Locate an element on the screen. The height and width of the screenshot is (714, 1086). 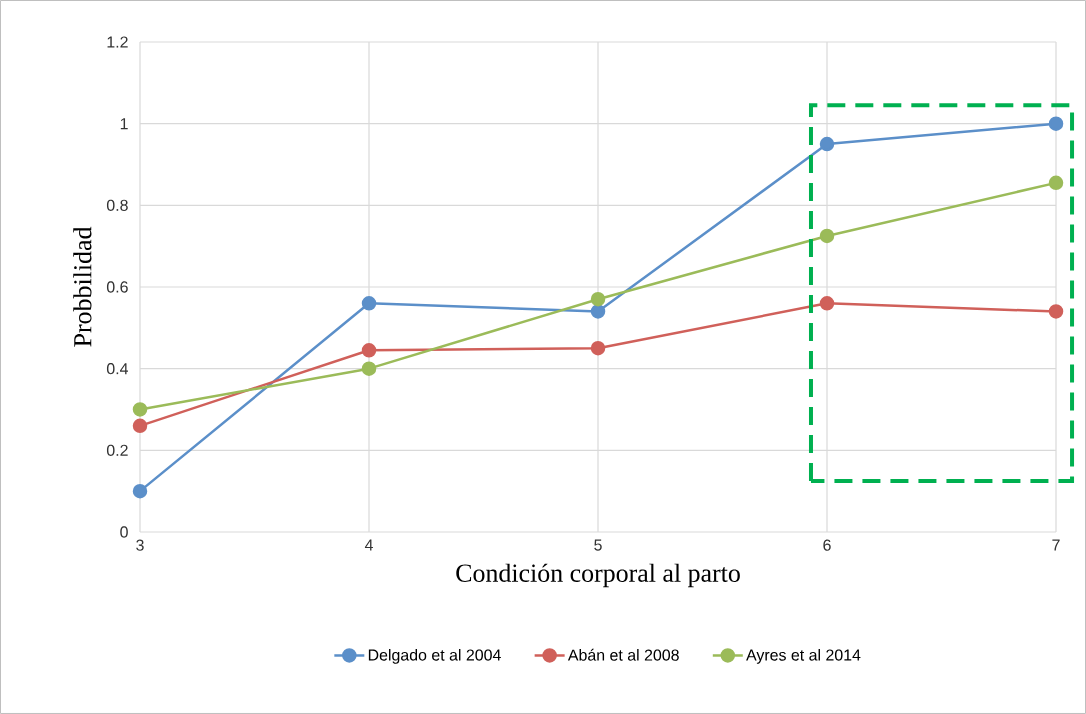
y-tick-label: 0.4 is located at coordinates (117, 369).